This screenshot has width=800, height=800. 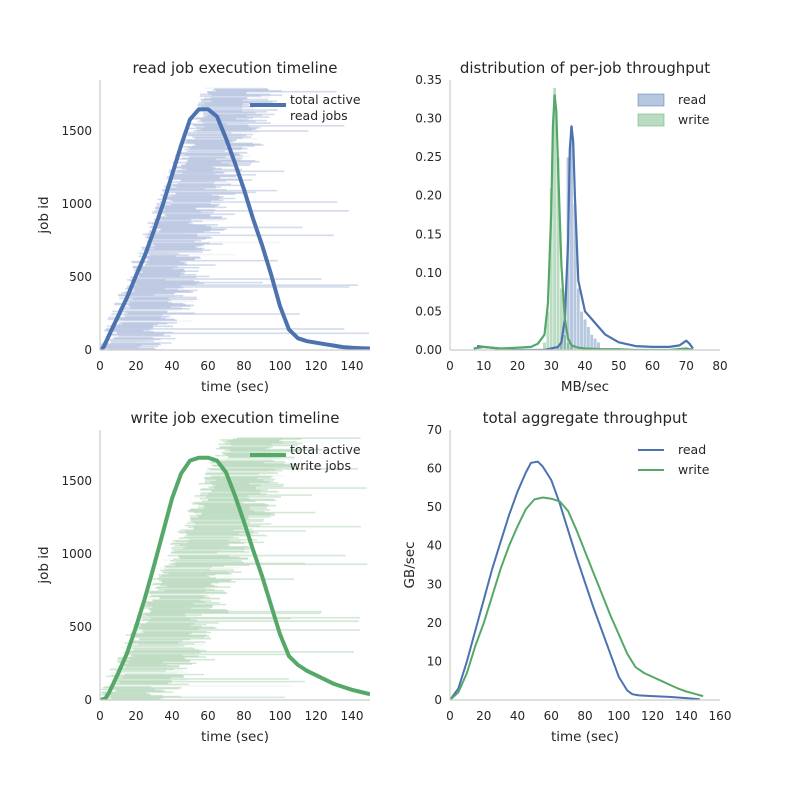 What do you see at coordinates (428, 157) in the screenshot?
I see `y-tick-label: 0.25` at bounding box center [428, 157].